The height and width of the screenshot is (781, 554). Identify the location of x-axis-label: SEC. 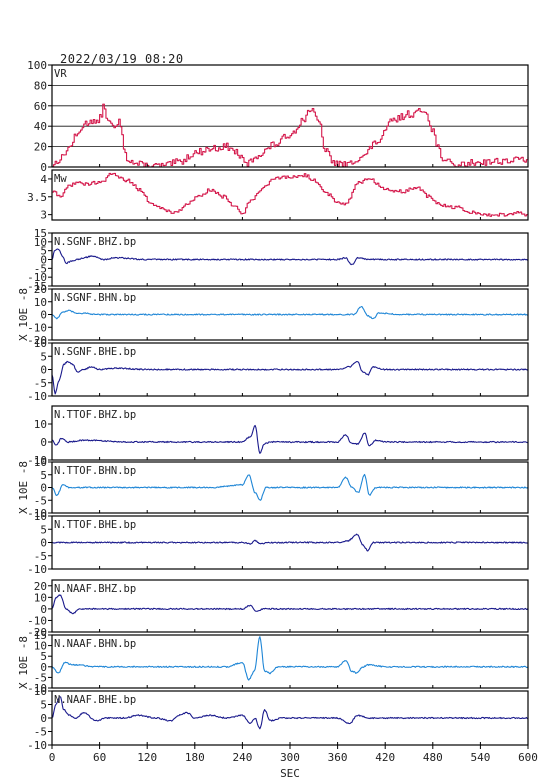
(290, 773).